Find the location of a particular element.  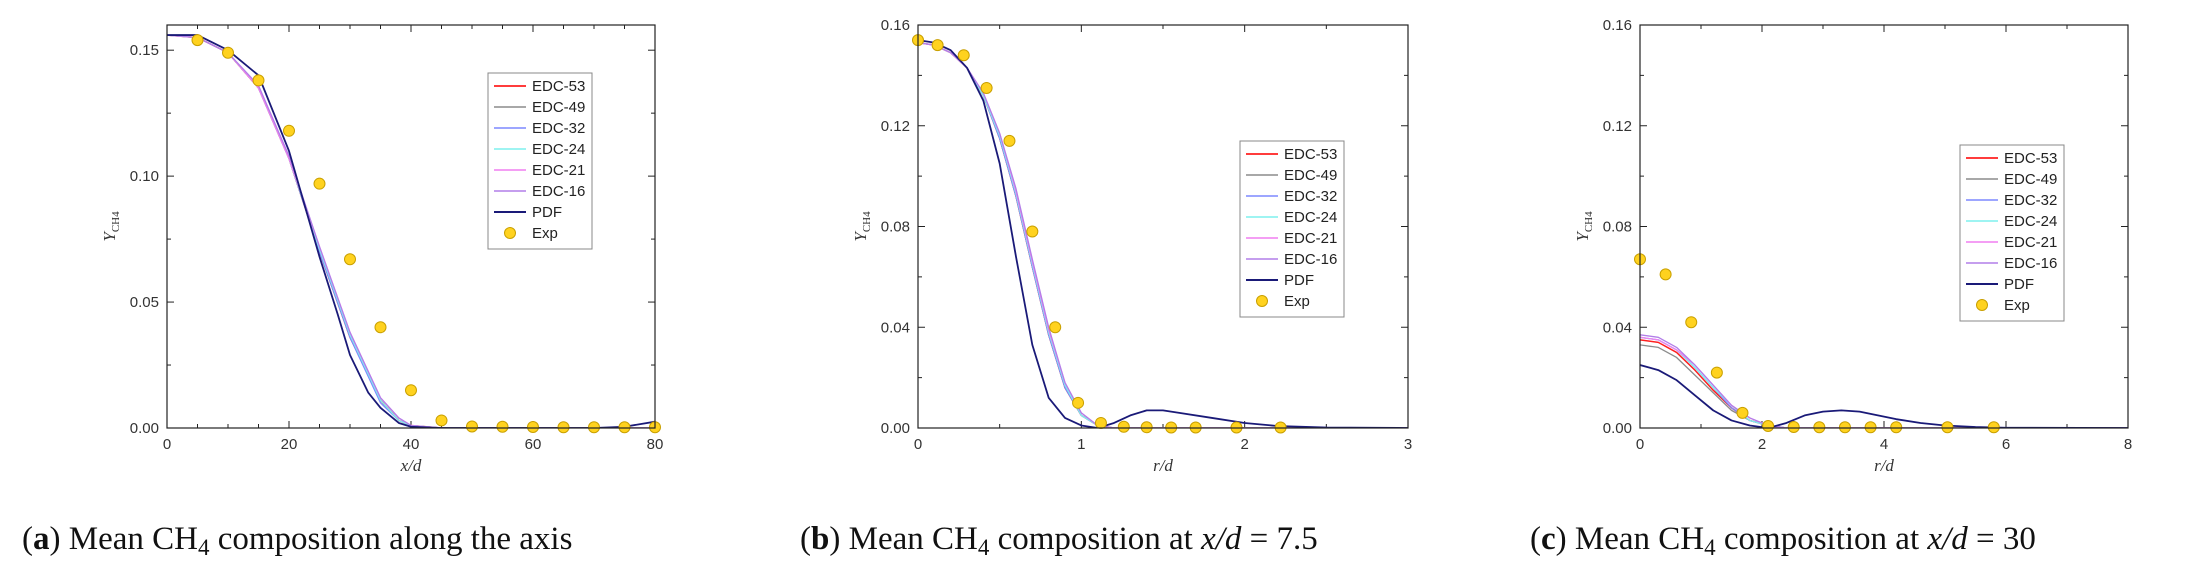

x-axis-label: x/d is located at coordinates (411, 465).